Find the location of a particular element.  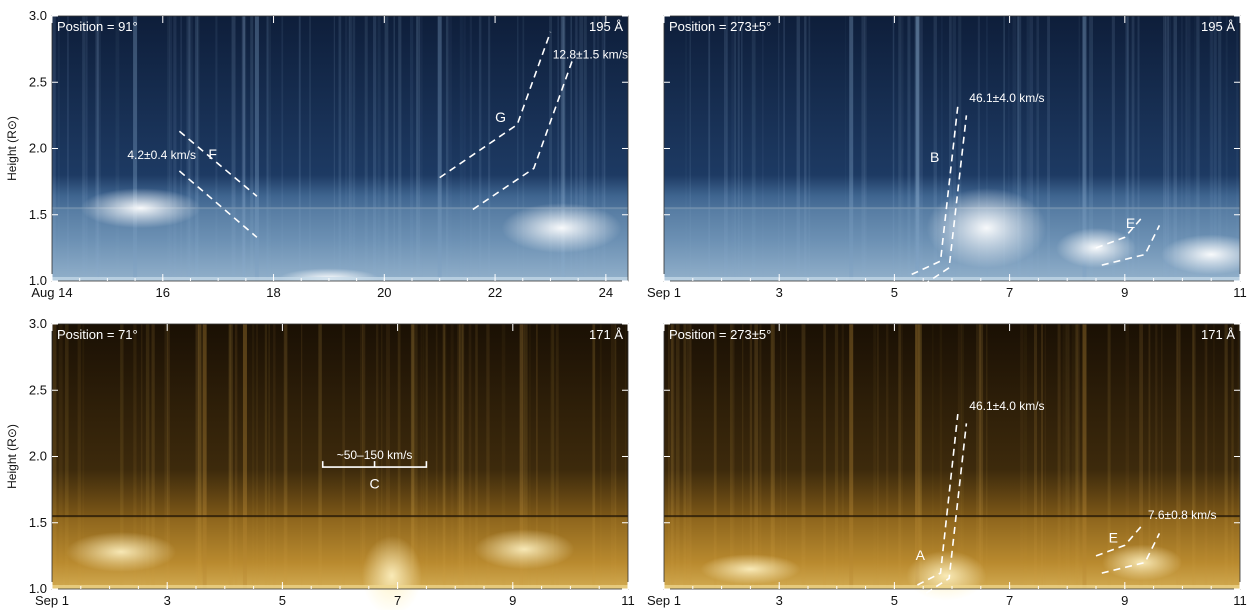

feature-letter: C is located at coordinates (374, 483).